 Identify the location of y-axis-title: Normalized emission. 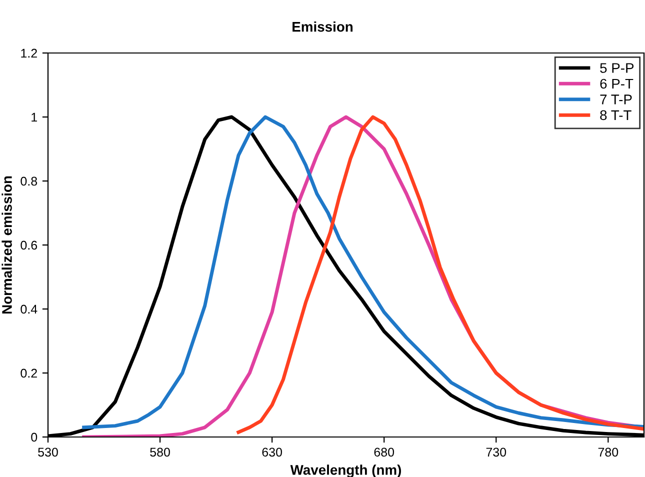
(7, 245).